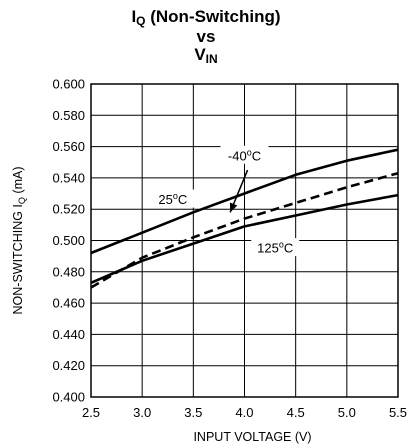 The width and height of the screenshot is (412, 448). Describe the element at coordinates (68, 397) in the screenshot. I see `y-tick-label: 0.400` at that location.